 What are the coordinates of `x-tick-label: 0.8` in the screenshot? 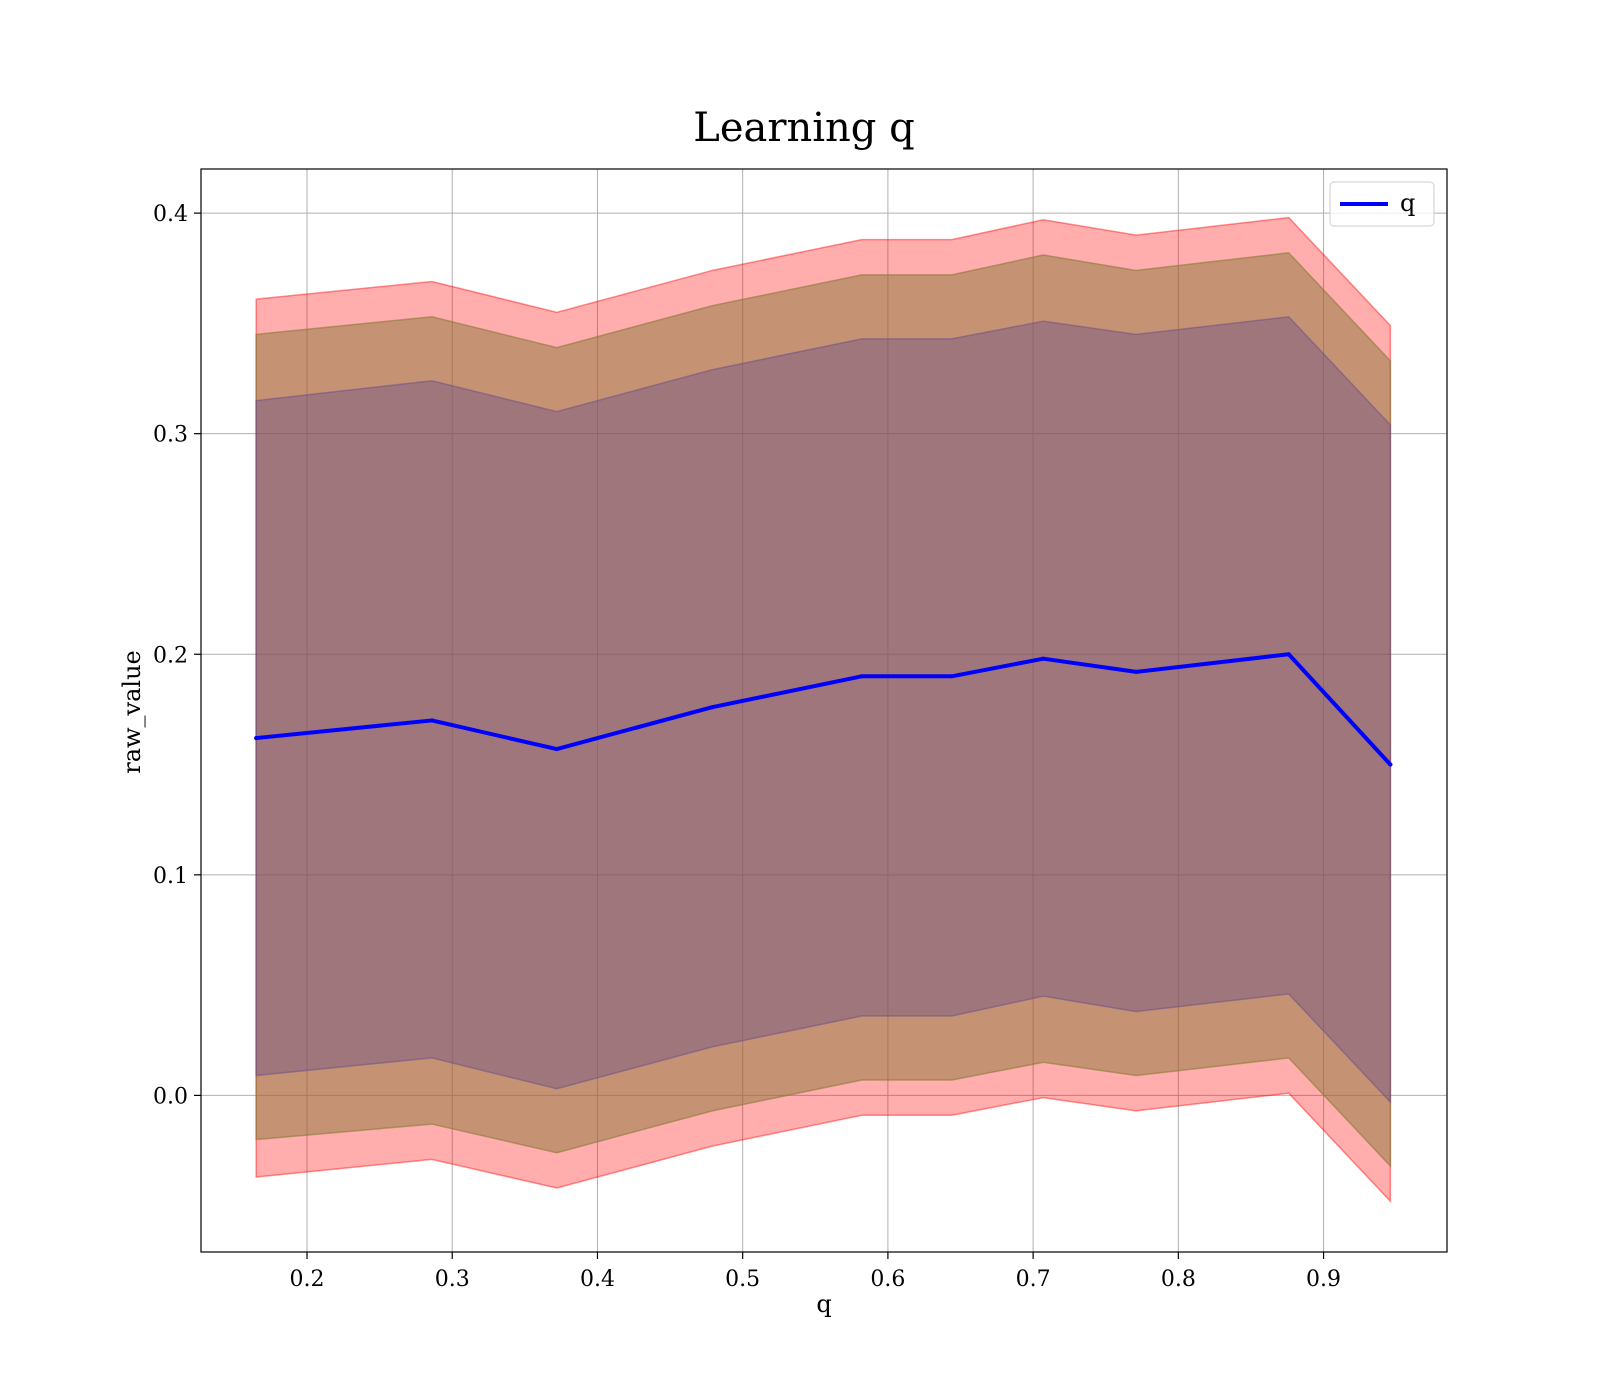 It's located at (1178, 1279).